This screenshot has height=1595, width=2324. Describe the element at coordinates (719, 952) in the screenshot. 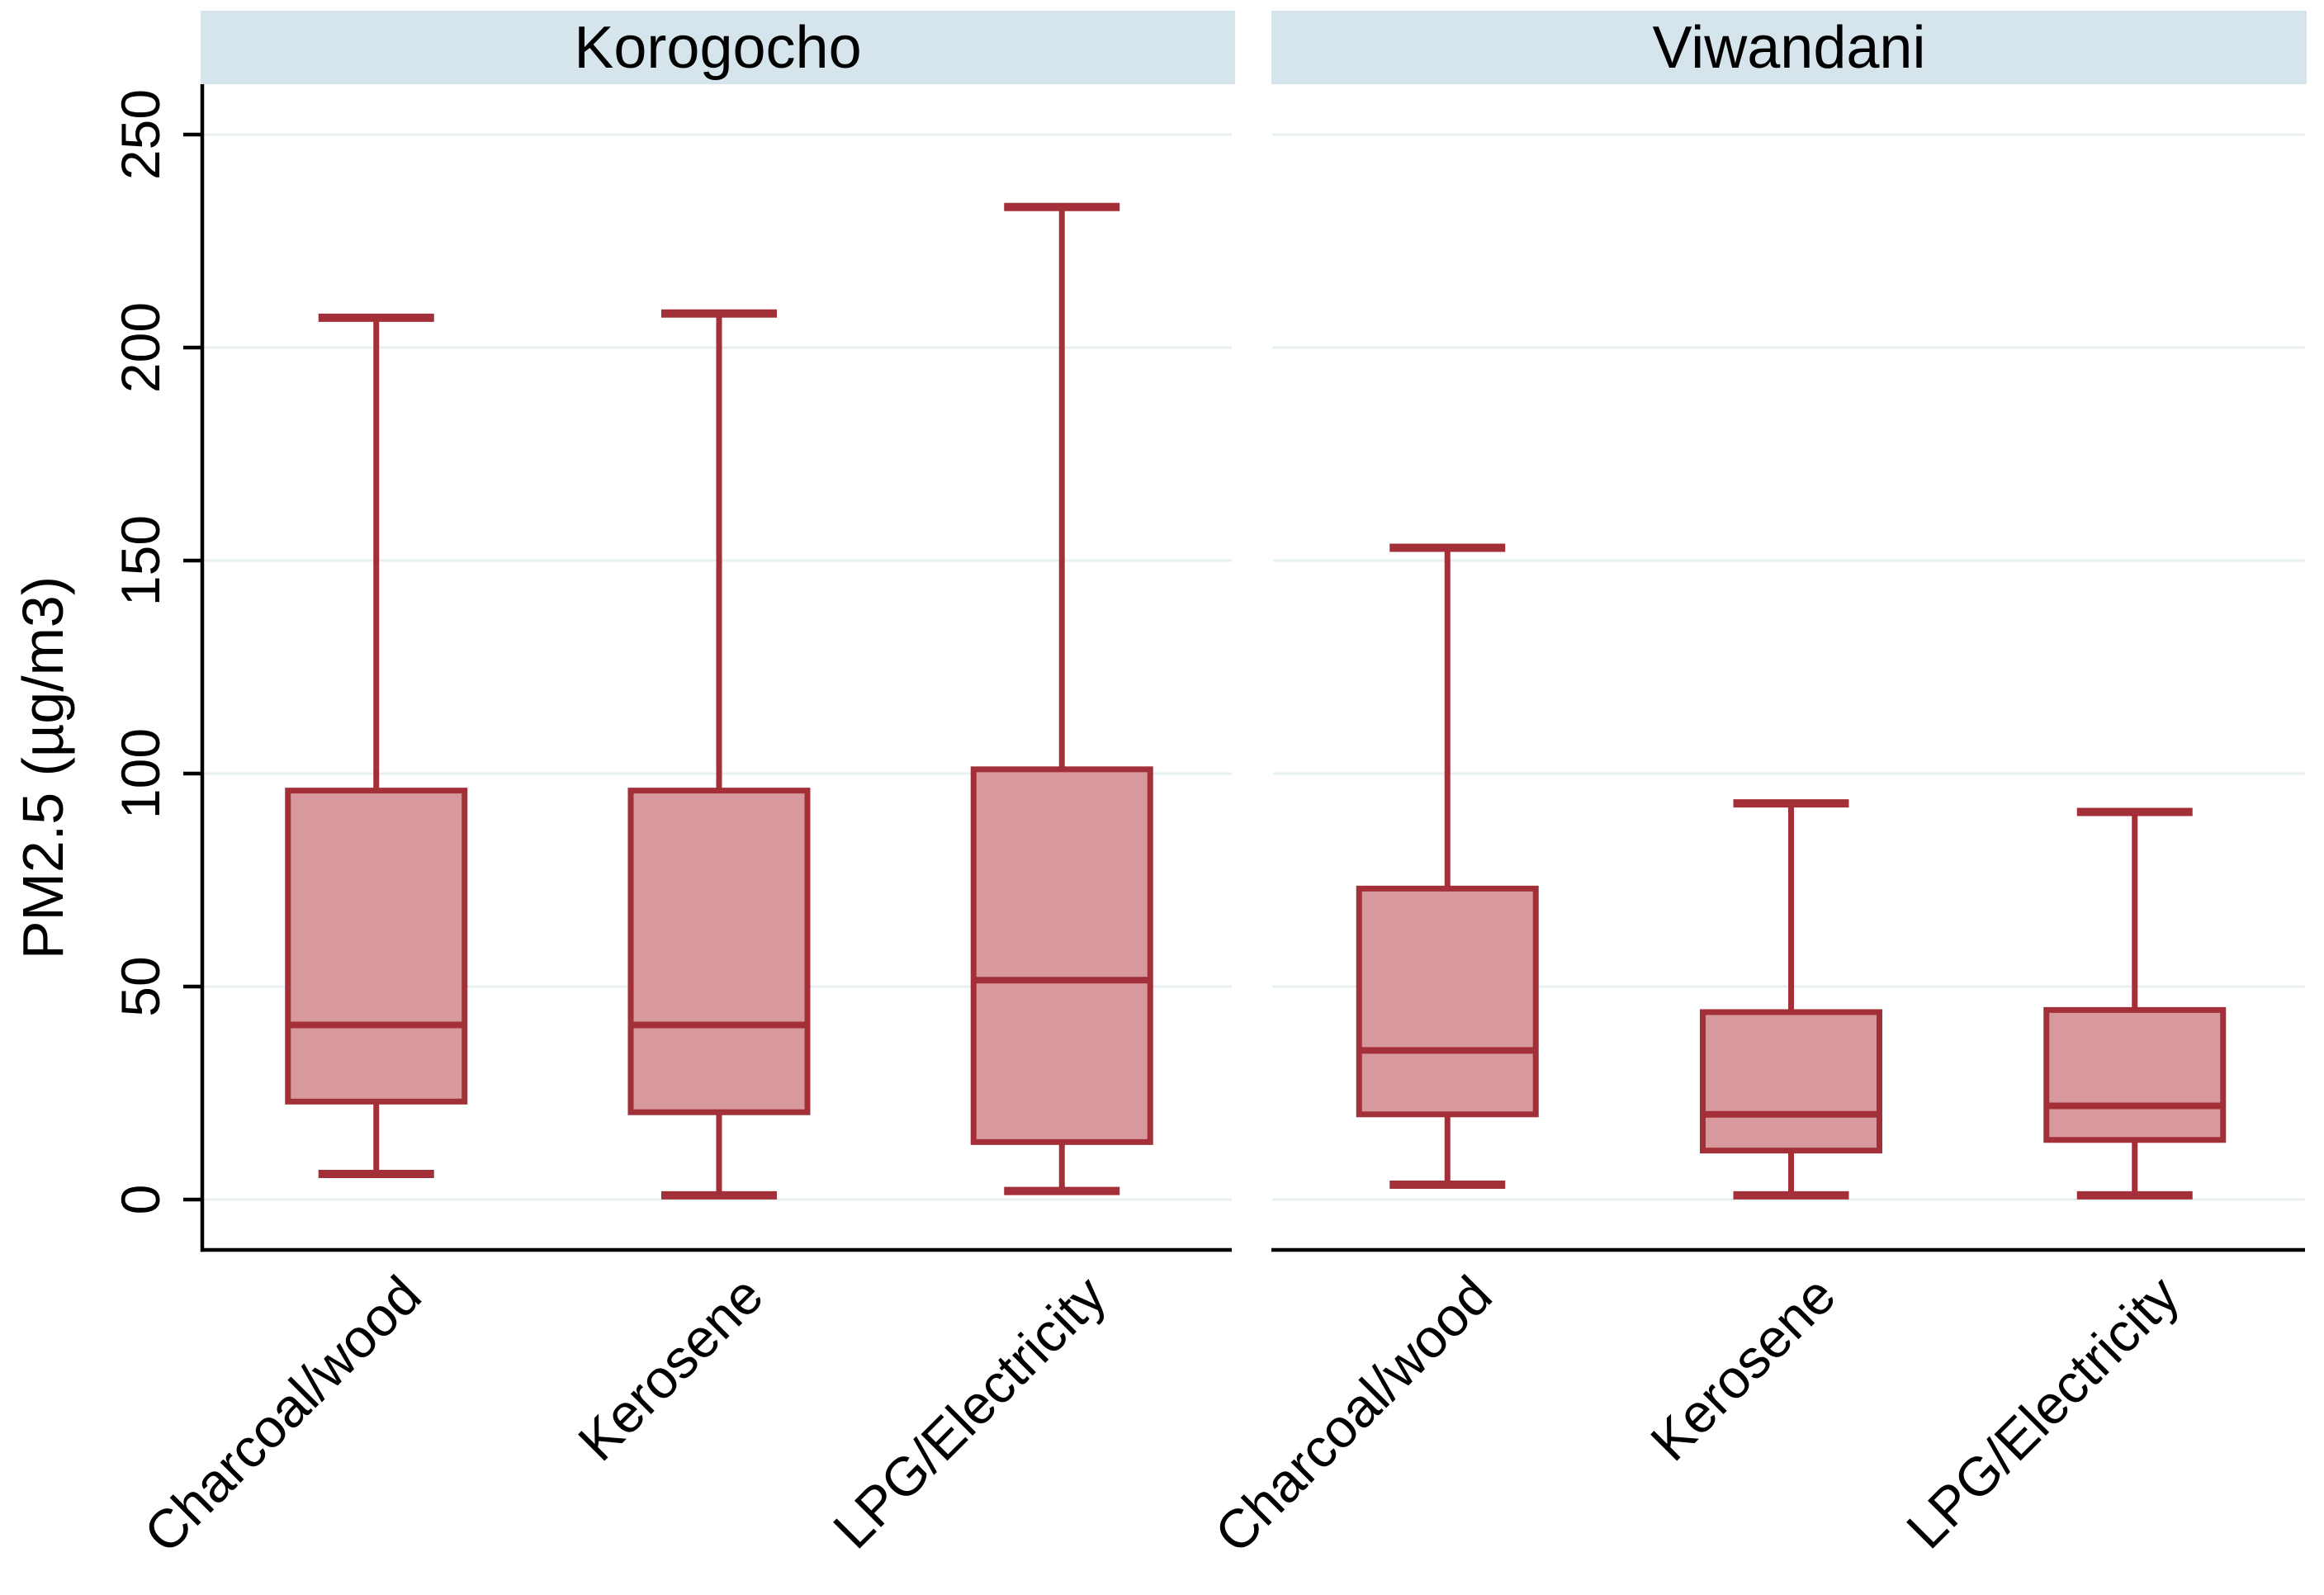

I see `box-korogocho-kerosene` at that location.